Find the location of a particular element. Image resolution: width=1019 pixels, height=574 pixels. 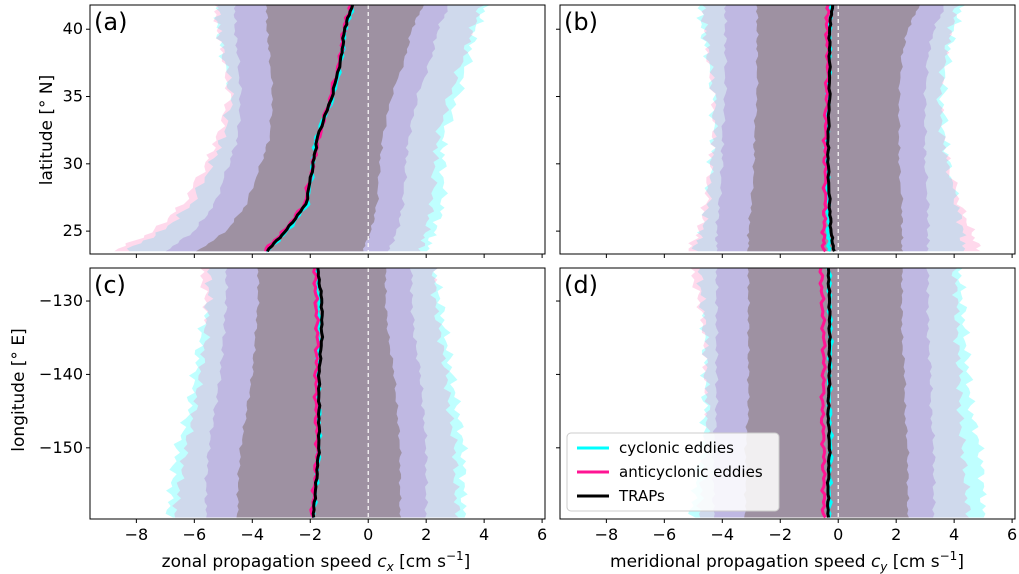

xlabel-zonal-prefix: zonal propagation speed is located at coordinates (270, 562).